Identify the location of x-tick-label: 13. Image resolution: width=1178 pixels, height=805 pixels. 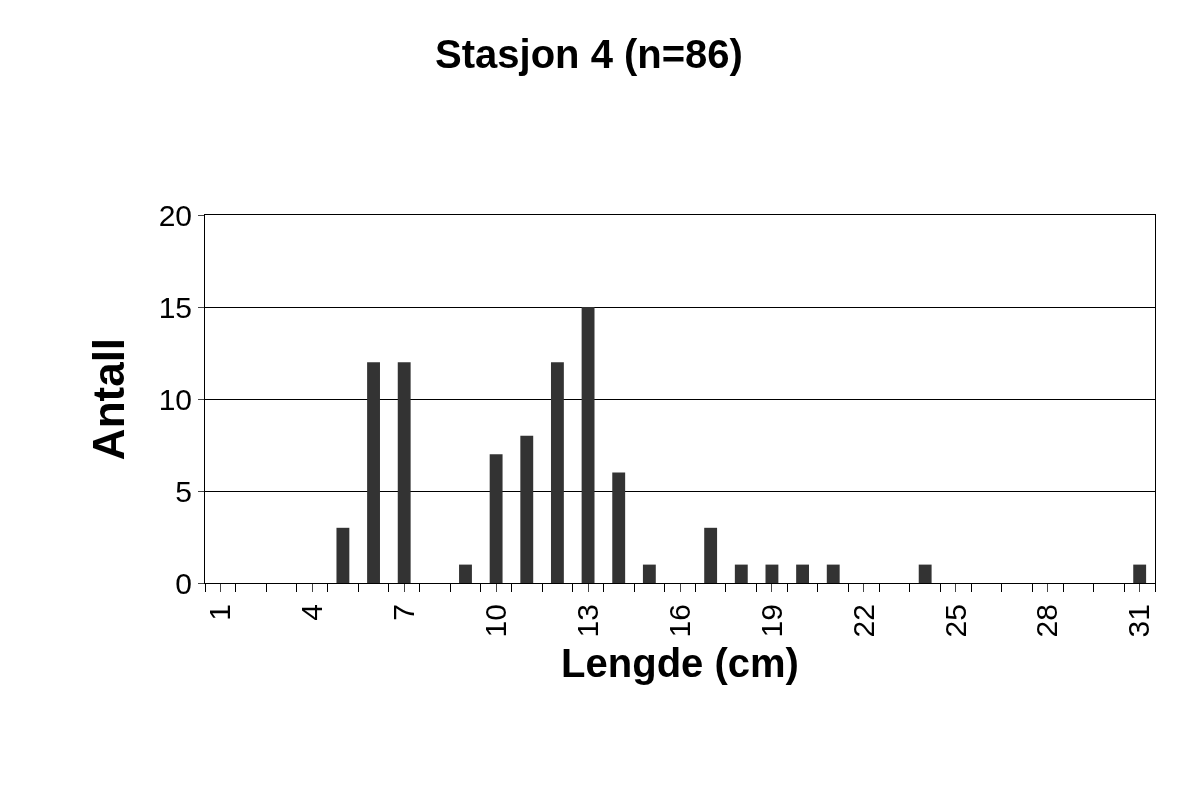
(587, 621).